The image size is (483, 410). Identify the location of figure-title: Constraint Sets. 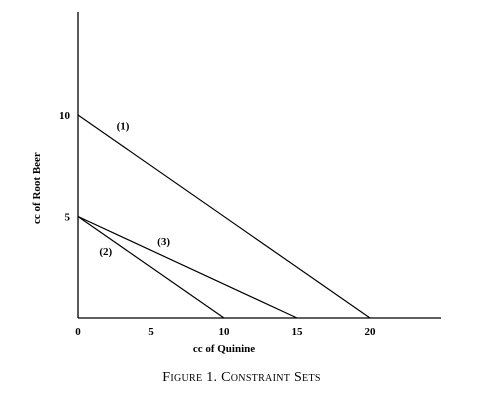
(271, 377).